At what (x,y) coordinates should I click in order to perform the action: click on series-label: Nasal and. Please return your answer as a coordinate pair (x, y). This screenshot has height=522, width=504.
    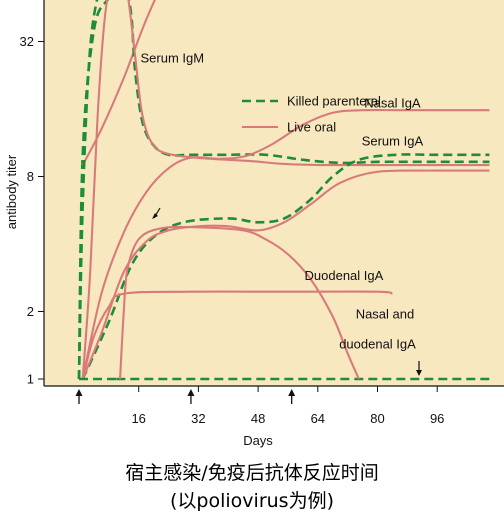
    Looking at the image, I should click on (385, 313).